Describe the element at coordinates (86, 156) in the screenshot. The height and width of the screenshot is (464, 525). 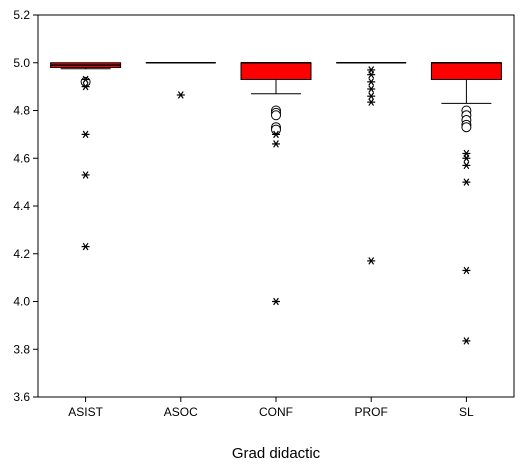
I see `box-group-asist` at that location.